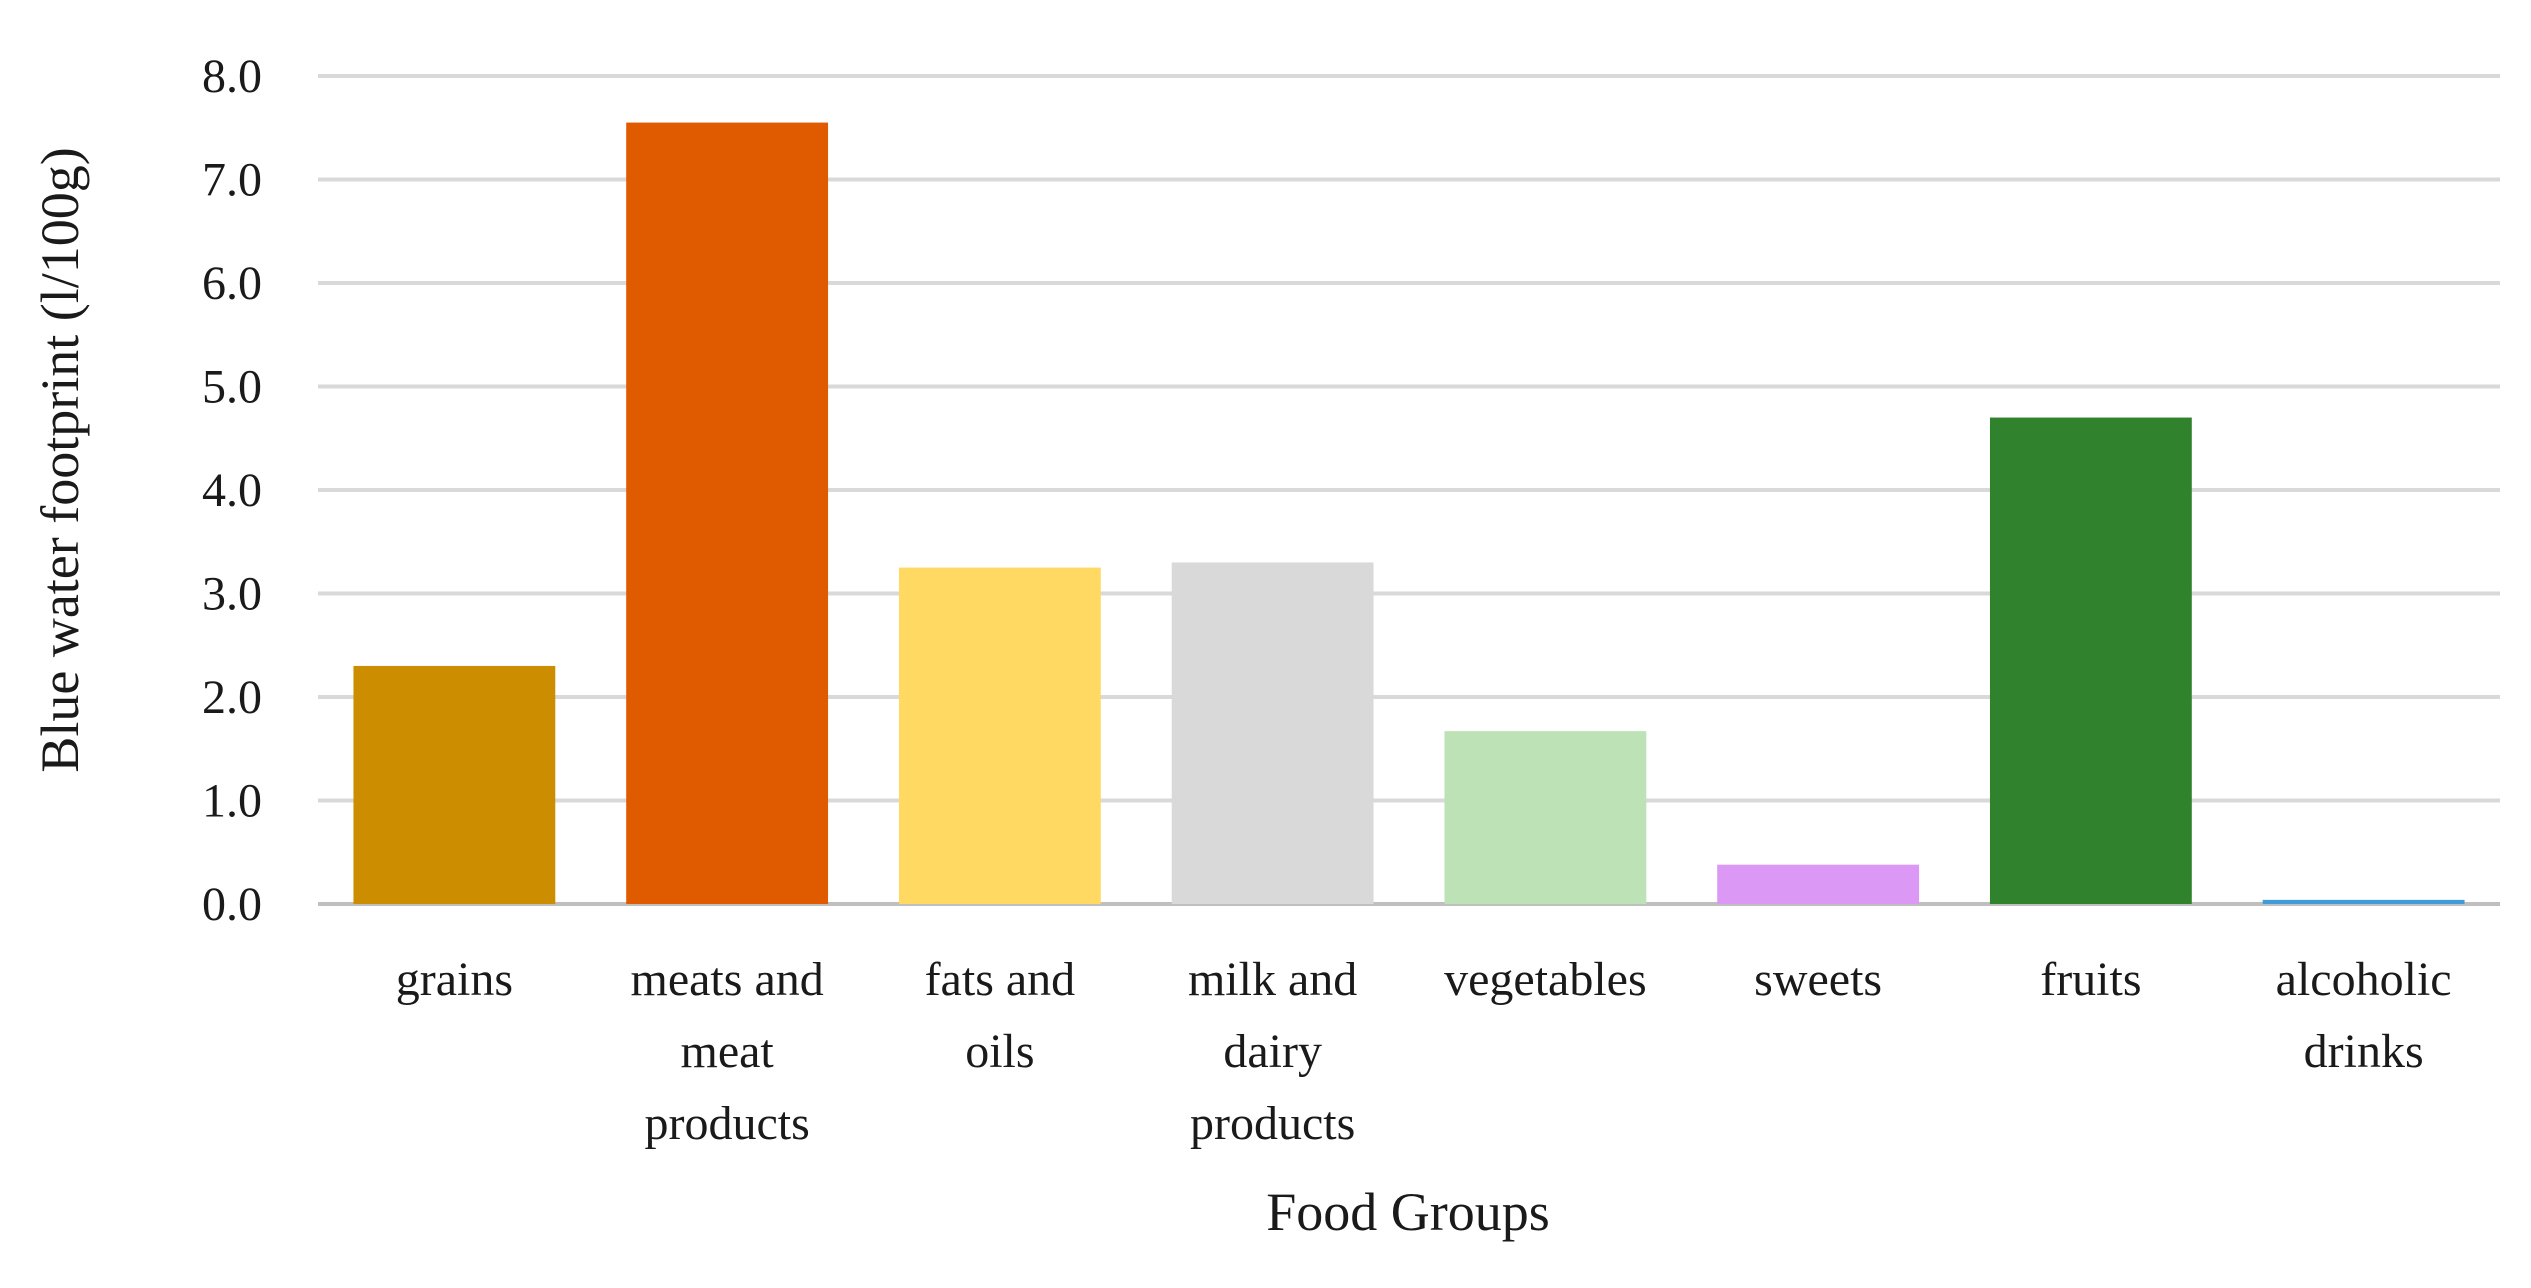 The image size is (2531, 1288). I want to click on y-axis-ticks: 0.0 1.0 2.0 3.0 4.0 5.0 6.0 7.0 8.0, so click(232, 490).